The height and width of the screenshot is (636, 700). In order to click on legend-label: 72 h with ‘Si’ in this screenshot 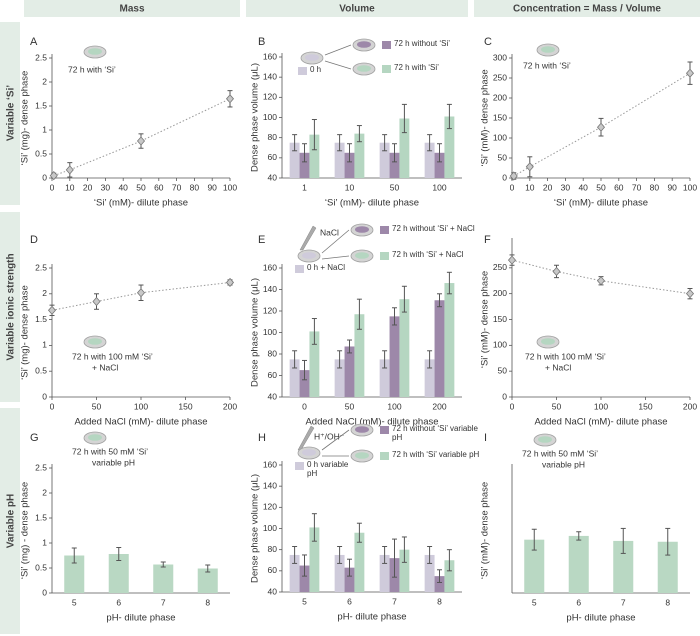, I will do `click(416, 67)`.